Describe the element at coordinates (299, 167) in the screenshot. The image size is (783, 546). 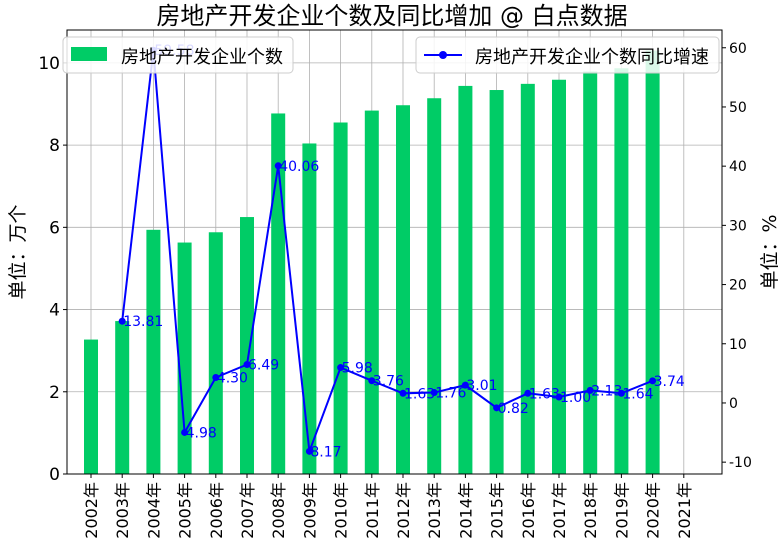
I see `data-label: 40.06` at that location.